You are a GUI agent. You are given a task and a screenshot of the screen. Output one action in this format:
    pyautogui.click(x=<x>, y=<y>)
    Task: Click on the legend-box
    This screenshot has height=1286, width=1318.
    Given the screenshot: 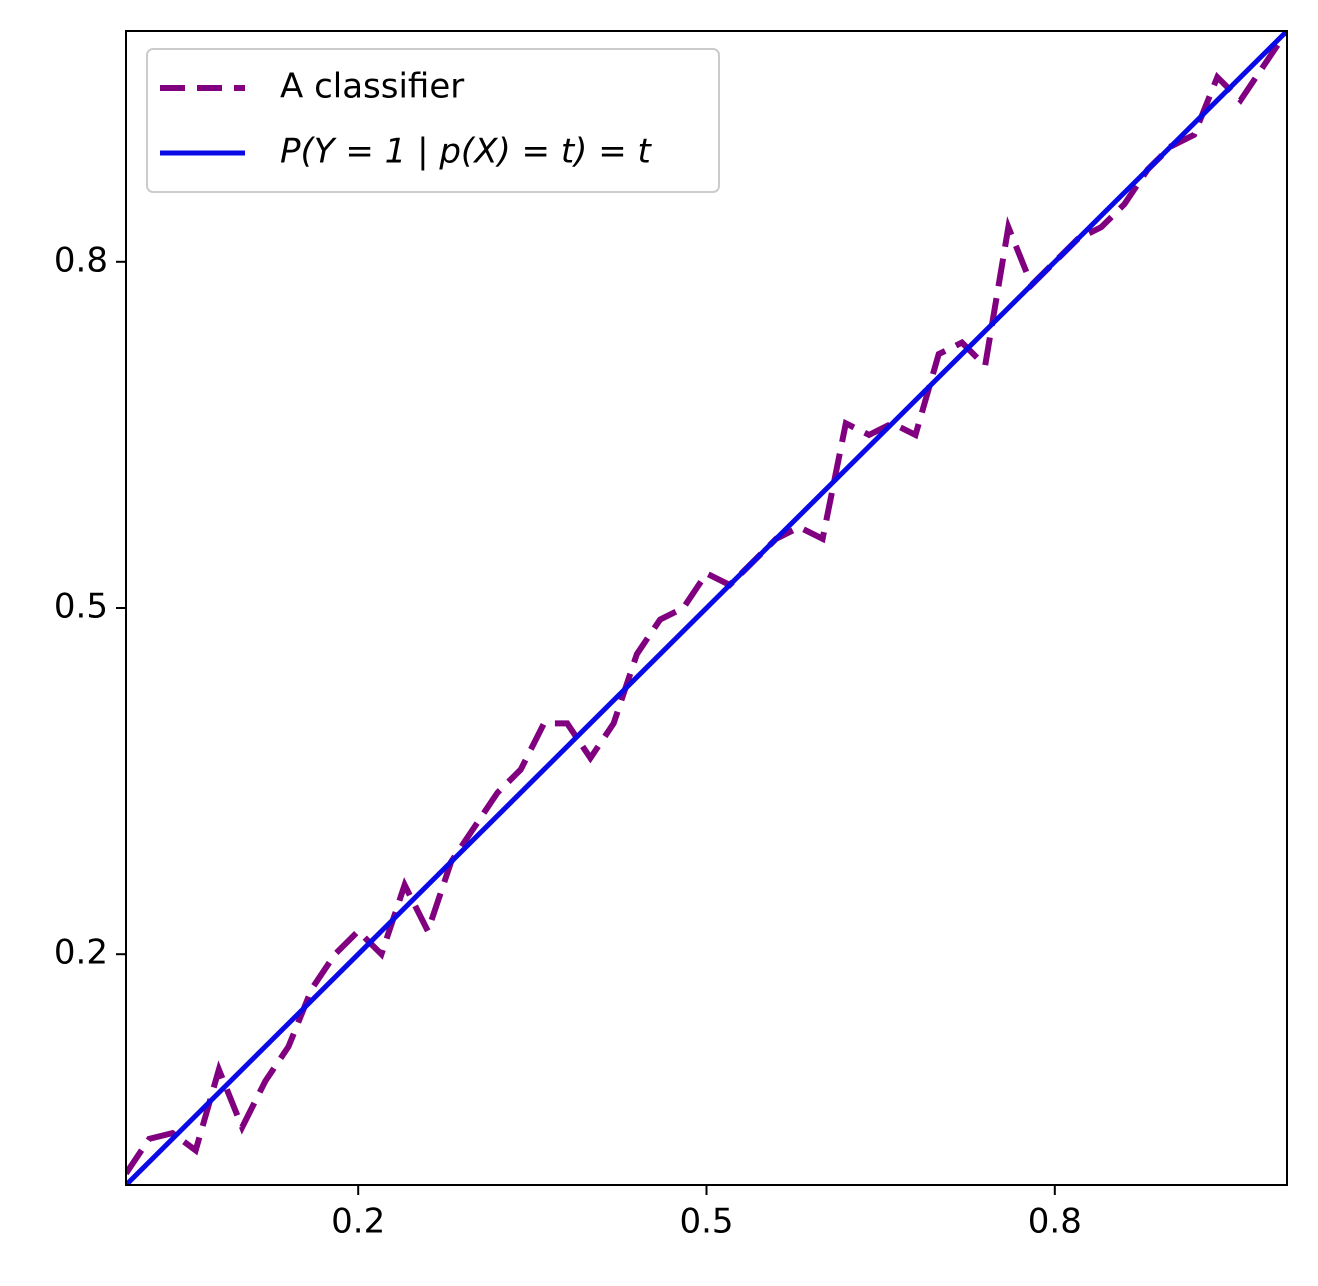 What is the action you would take?
    pyautogui.click(x=433, y=120)
    